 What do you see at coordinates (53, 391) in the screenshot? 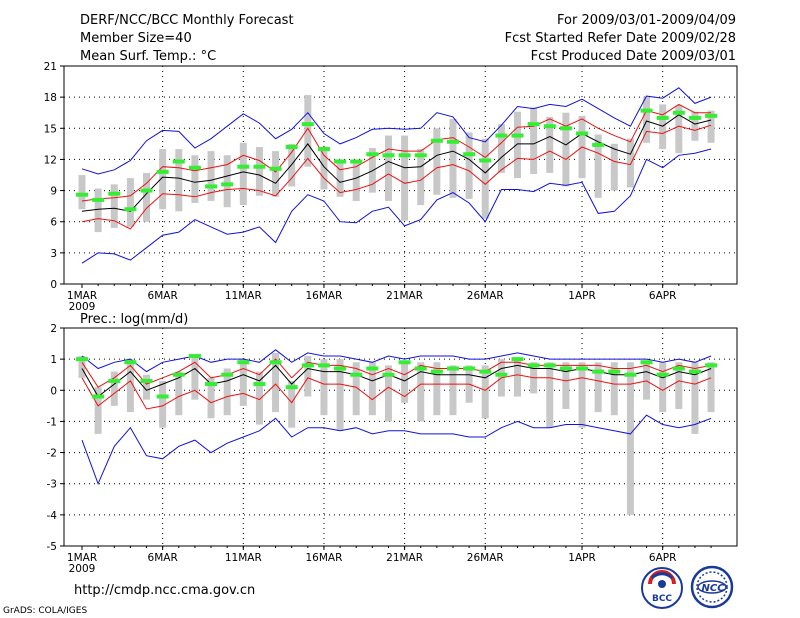
I see `y-tick-label: 0` at bounding box center [53, 391].